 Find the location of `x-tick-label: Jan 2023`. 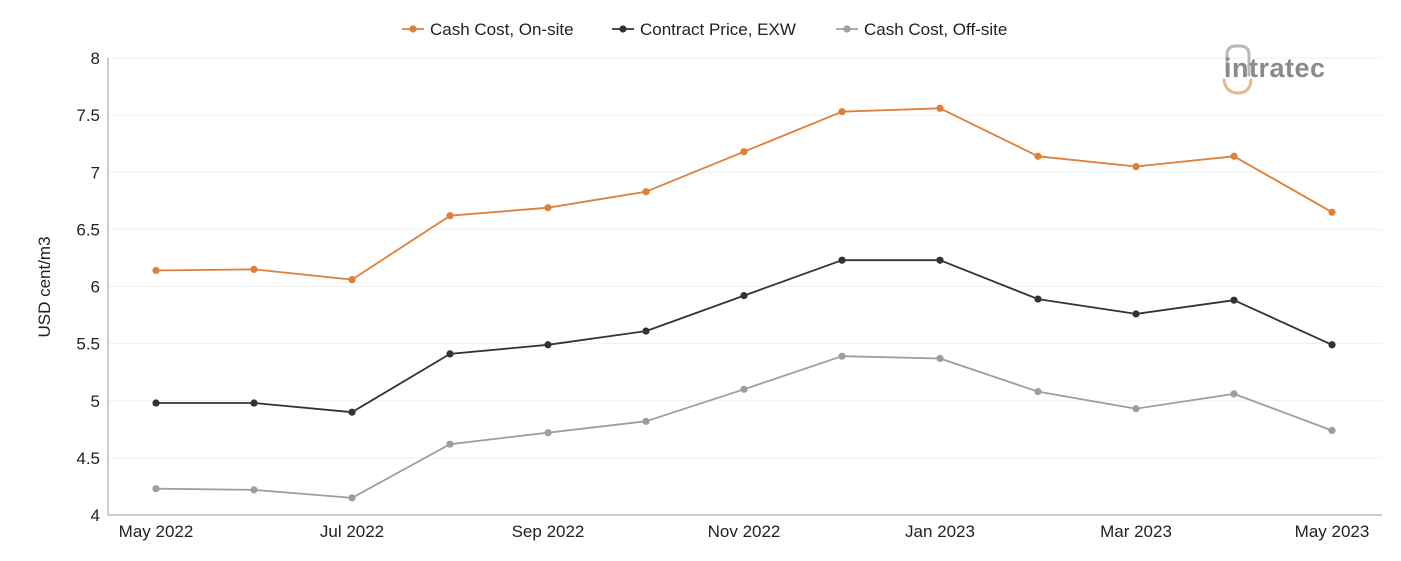

x-tick-label: Jan 2023 is located at coordinates (940, 531).